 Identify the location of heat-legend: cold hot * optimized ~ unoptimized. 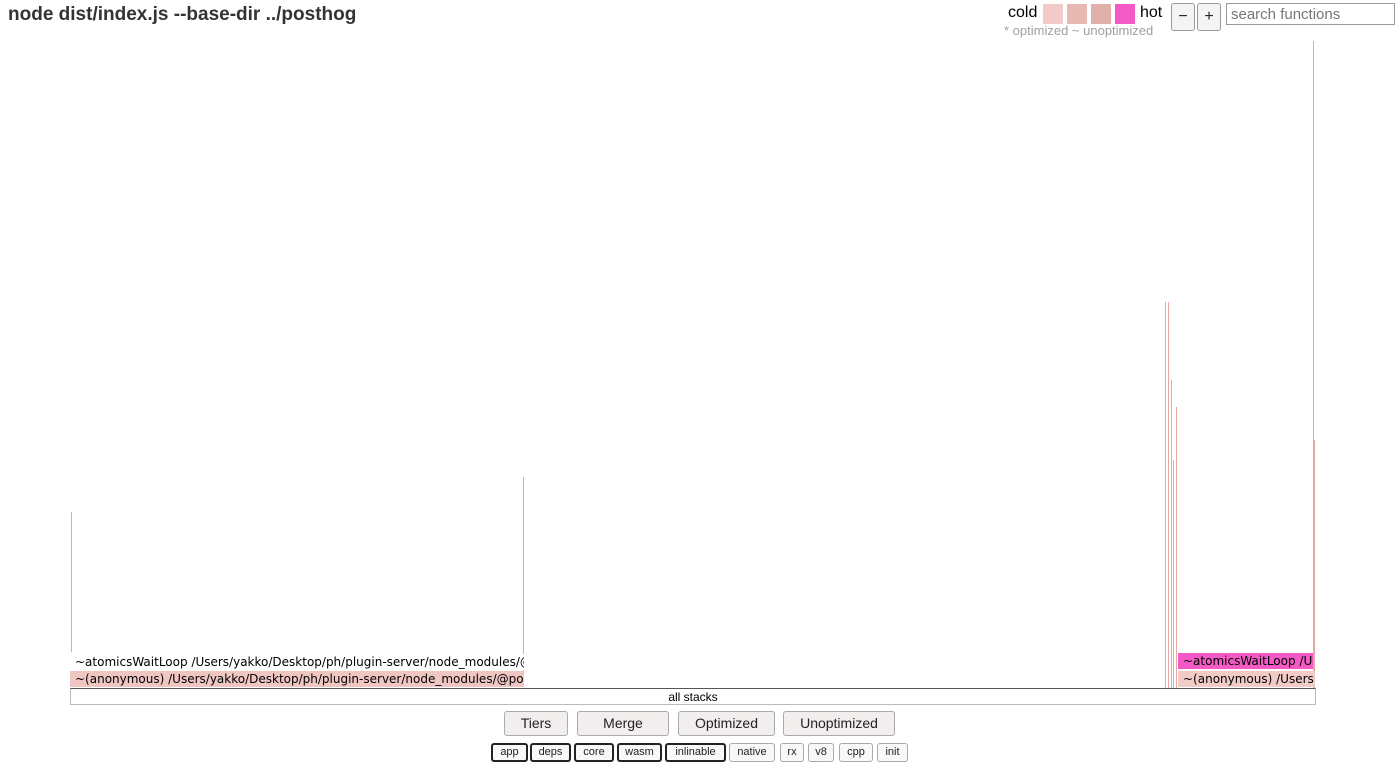
(1085, 22).